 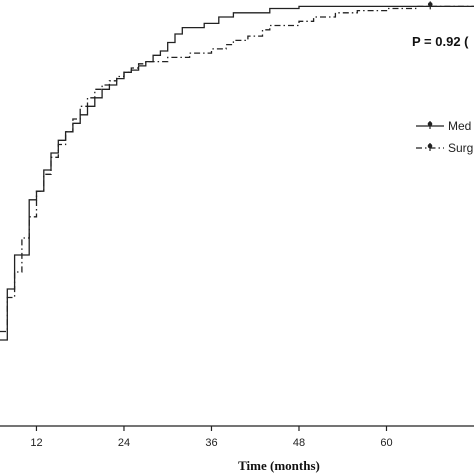 What do you see at coordinates (459, 126) in the screenshot?
I see `legend-label: Med` at bounding box center [459, 126].